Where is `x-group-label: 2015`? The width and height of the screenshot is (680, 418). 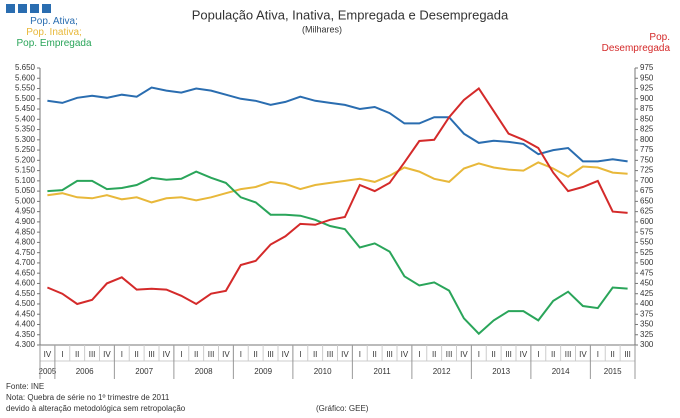 x-group-label: 2015 is located at coordinates (613, 371).